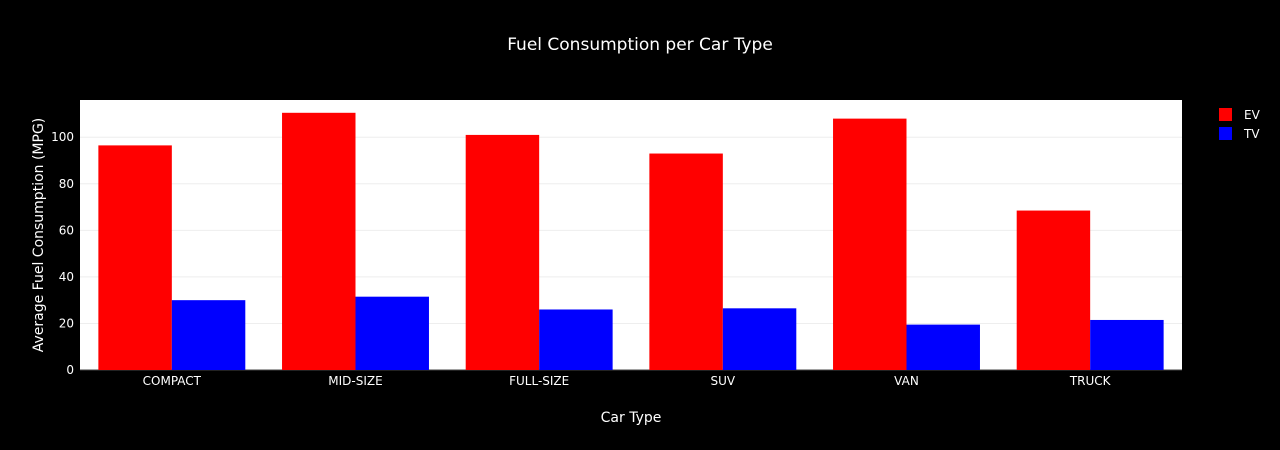 The image size is (1280, 450). What do you see at coordinates (640, 45) in the screenshot?
I see `chart-title: Fuel Consumption per Car Type` at bounding box center [640, 45].